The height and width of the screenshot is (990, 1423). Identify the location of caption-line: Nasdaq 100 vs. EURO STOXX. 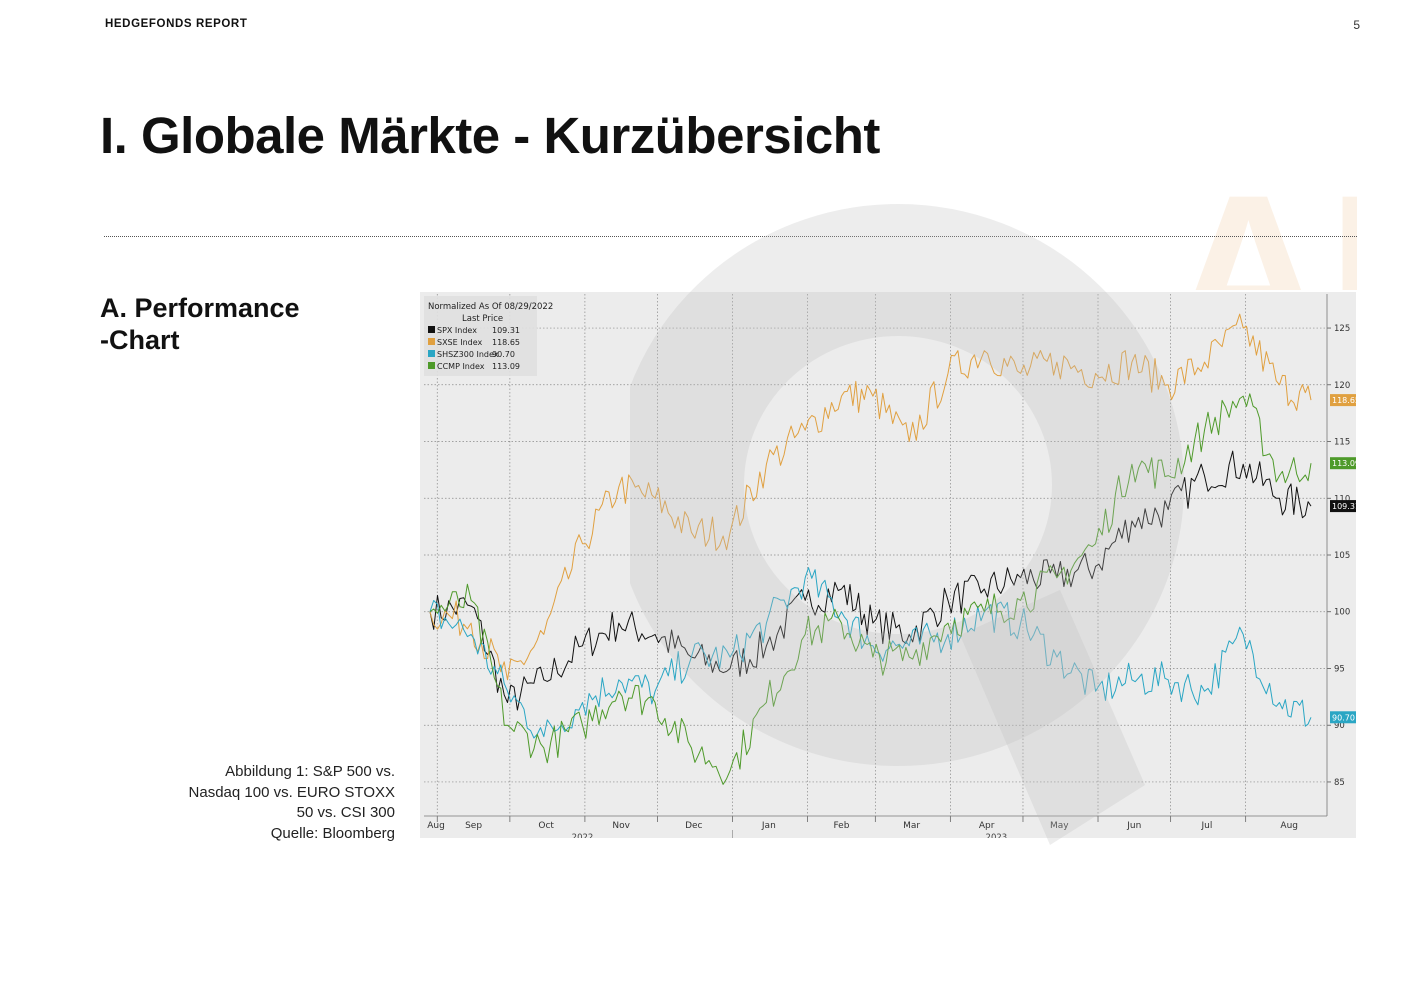
(291, 792).